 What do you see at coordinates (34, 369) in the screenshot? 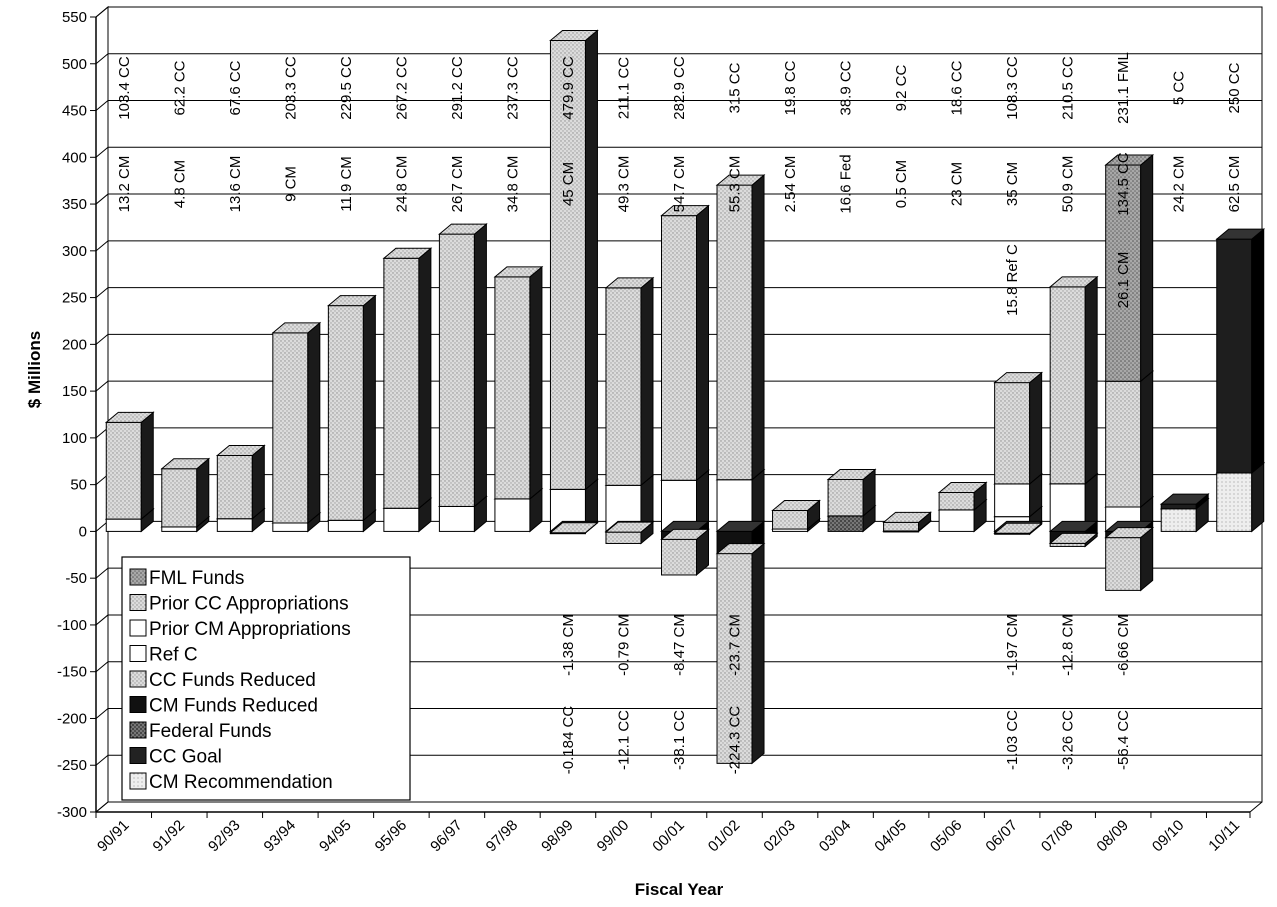
I see `y-axis-title: $ Millions` at bounding box center [34, 369].